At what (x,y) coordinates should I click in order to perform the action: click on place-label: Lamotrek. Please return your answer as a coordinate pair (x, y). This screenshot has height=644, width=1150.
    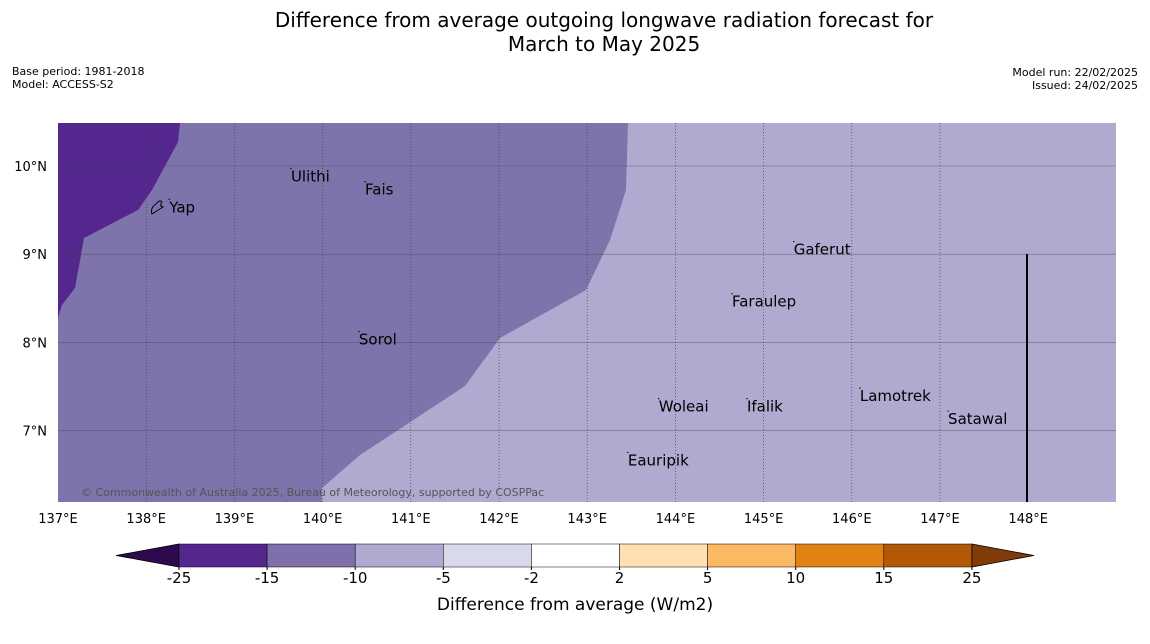
    Looking at the image, I should click on (895, 396).